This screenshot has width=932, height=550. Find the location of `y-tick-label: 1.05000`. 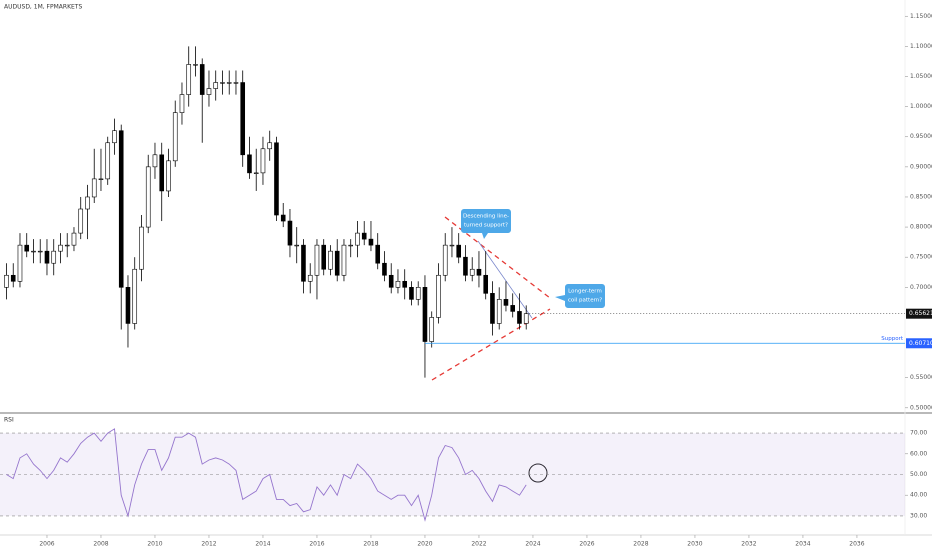

y-tick-label: 1.05000 is located at coordinates (921, 76).